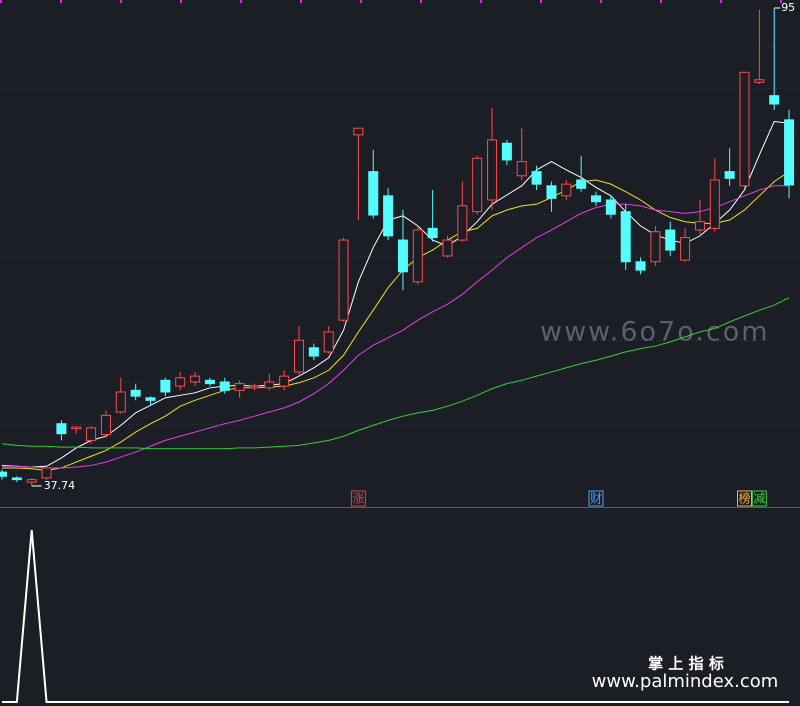 This screenshot has height=706, width=800. What do you see at coordinates (686, 664) in the screenshot?
I see `watermark-brand: 掌 上 指 标` at bounding box center [686, 664].